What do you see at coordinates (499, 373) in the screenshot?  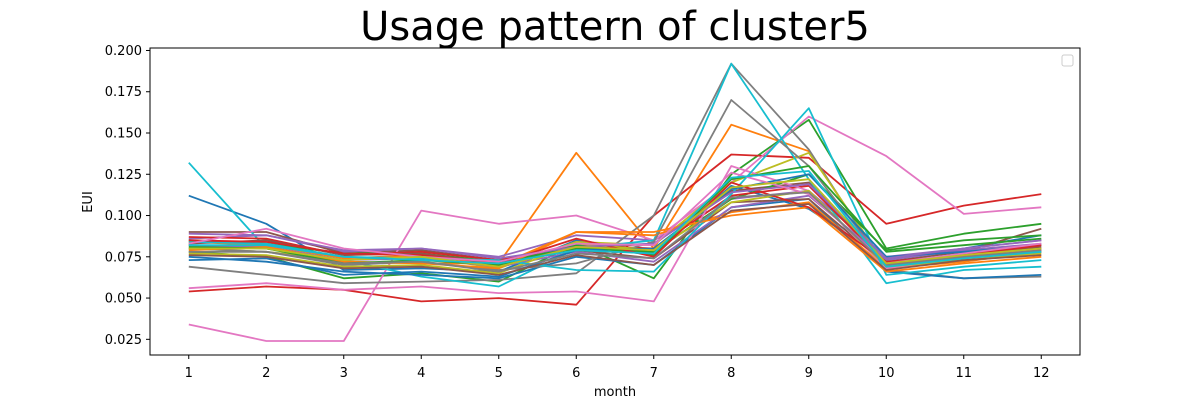 I see `x-tick-label: 5` at bounding box center [499, 373].